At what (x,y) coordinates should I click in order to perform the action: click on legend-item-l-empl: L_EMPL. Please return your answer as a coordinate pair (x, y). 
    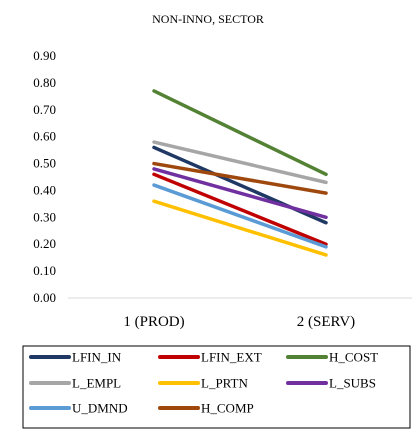
    Looking at the image, I should click on (75, 383).